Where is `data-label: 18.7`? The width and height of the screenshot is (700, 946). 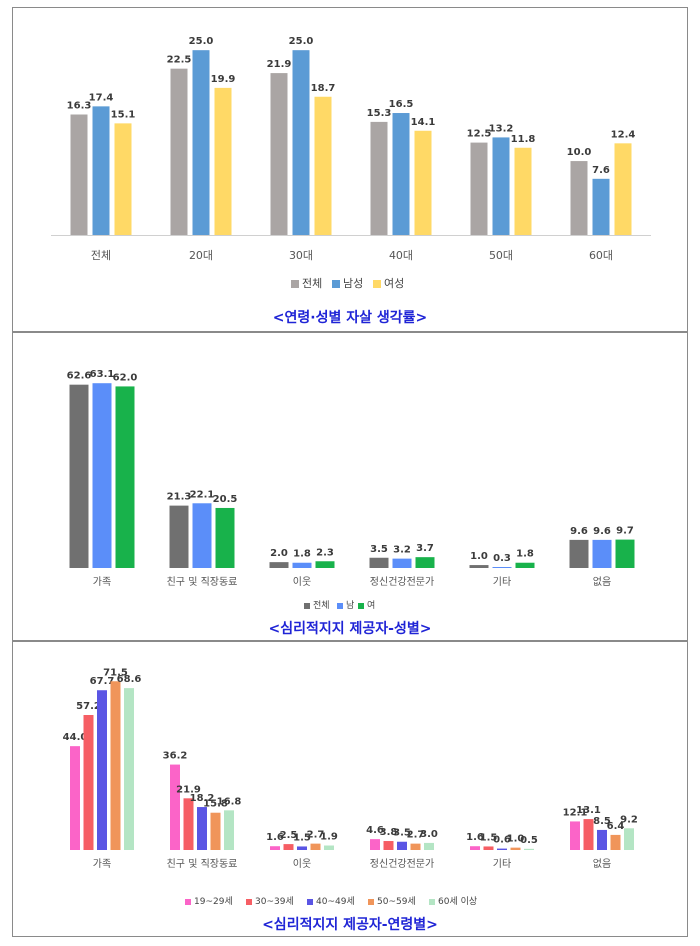
data-label: 18.7 is located at coordinates (323, 88).